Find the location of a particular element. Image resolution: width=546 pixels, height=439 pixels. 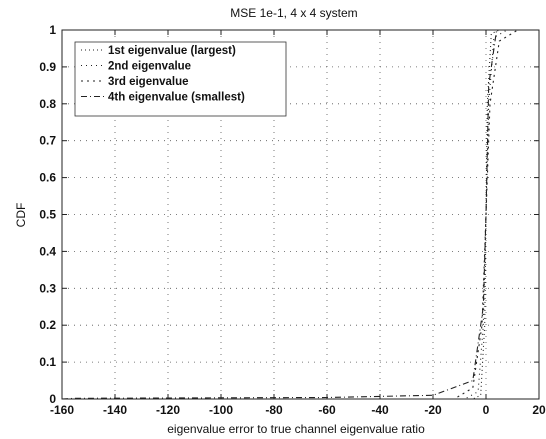

y-tick-label: 0.8 is located at coordinates (47, 104).